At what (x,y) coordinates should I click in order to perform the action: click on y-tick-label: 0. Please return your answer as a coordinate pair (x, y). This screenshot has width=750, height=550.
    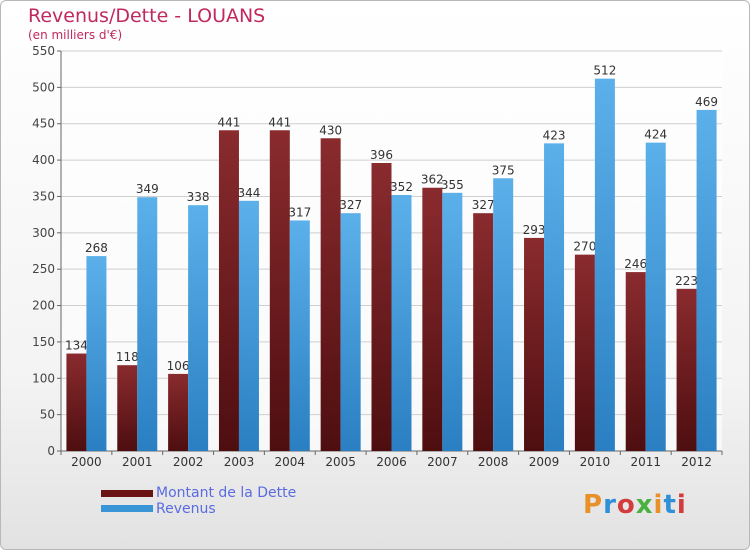
    Looking at the image, I should click on (51, 451).